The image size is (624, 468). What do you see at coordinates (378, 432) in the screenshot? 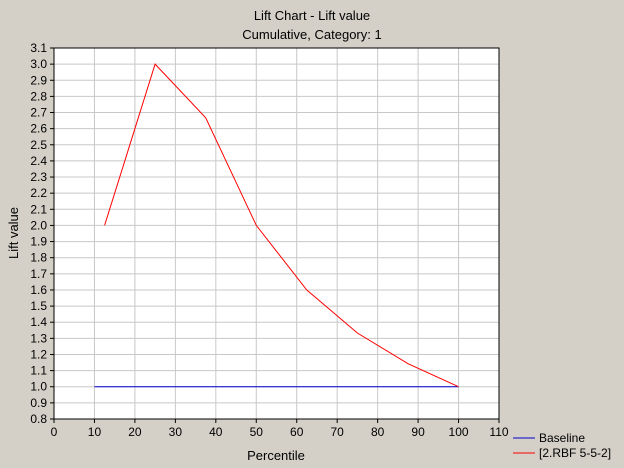
I see `x-tick-label: 80` at bounding box center [378, 432].